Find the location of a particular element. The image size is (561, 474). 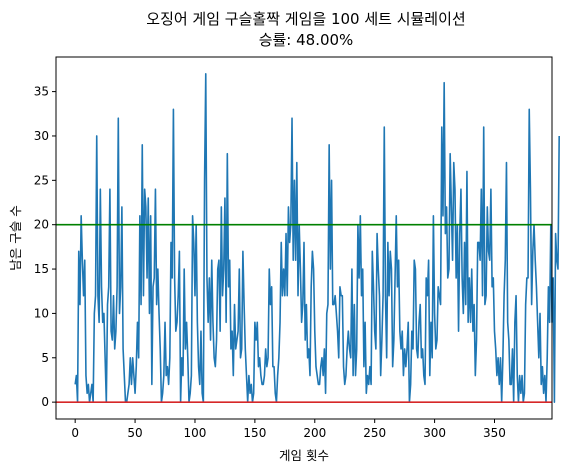

x-tick-label: 200 is located at coordinates (314, 433).